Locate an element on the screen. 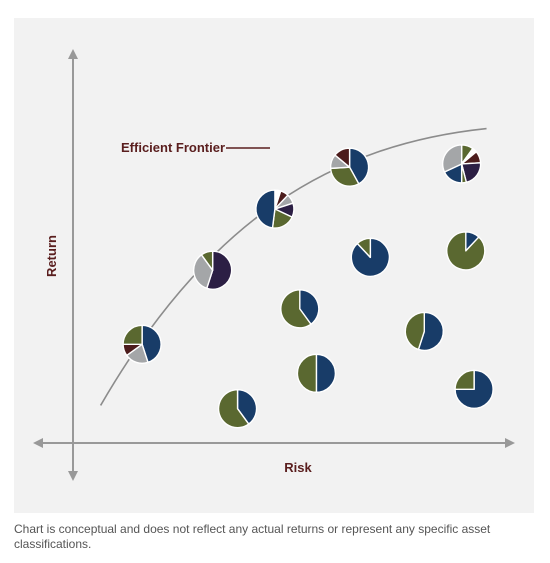 The height and width of the screenshot is (563, 550). efficient-frontier-label: Efficient Frontier is located at coordinates (173, 147).